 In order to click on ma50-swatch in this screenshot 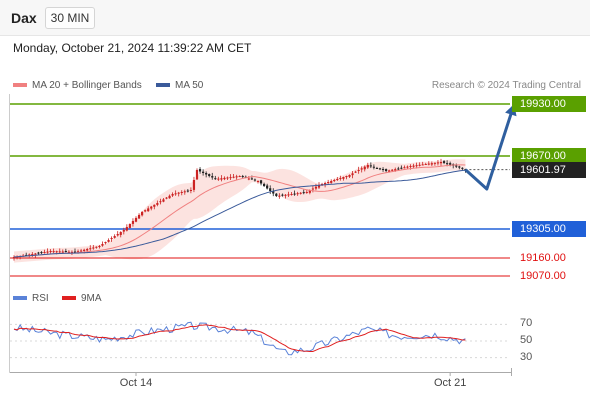, I will do `click(163, 85)`.